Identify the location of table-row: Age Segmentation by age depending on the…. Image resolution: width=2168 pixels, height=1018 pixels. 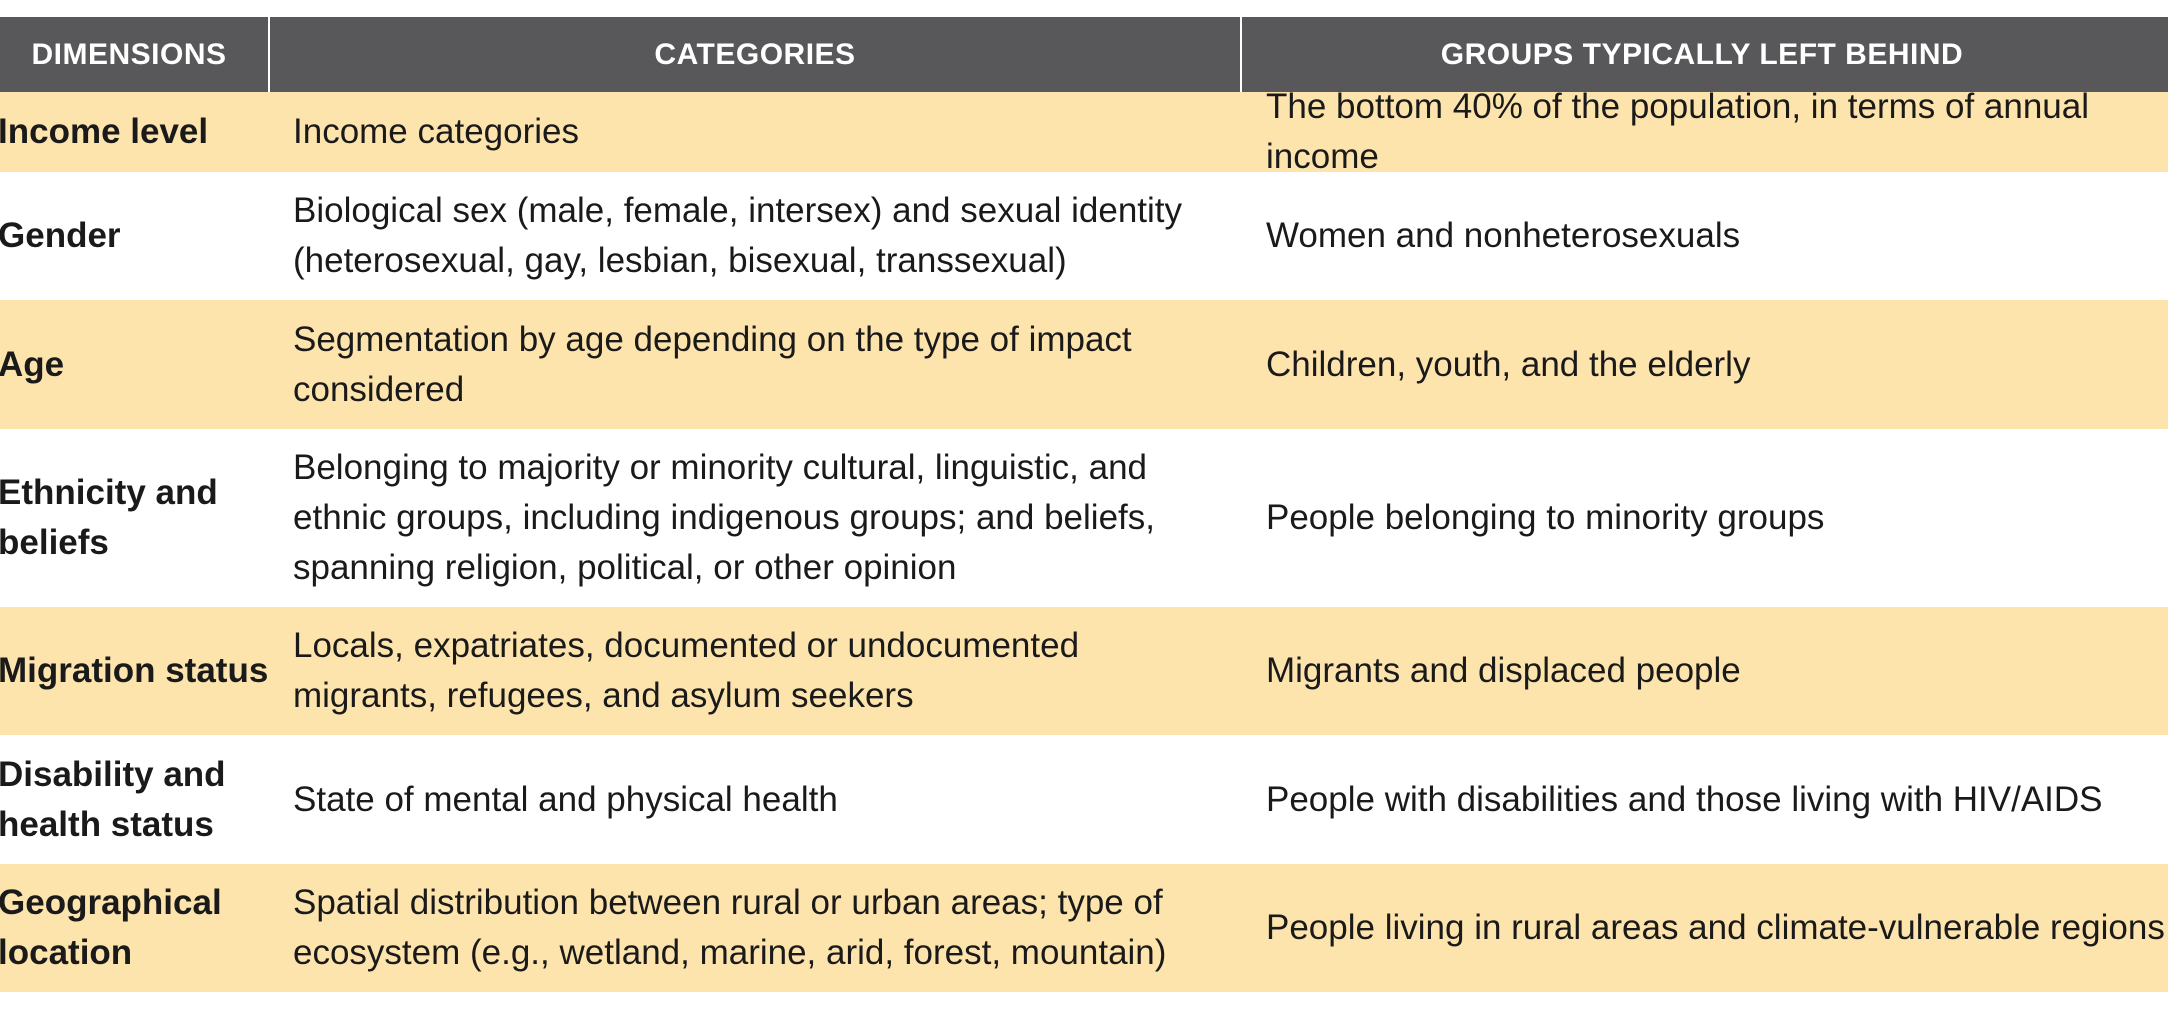
(1084, 364).